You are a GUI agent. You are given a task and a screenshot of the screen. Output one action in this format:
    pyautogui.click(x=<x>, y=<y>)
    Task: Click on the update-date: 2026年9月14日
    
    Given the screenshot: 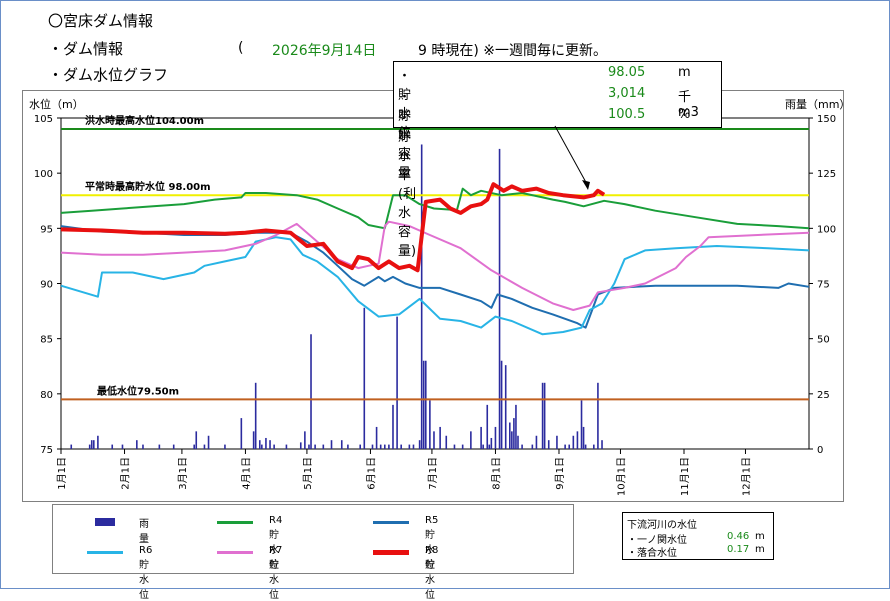 What is the action you would take?
    pyautogui.click(x=324, y=51)
    